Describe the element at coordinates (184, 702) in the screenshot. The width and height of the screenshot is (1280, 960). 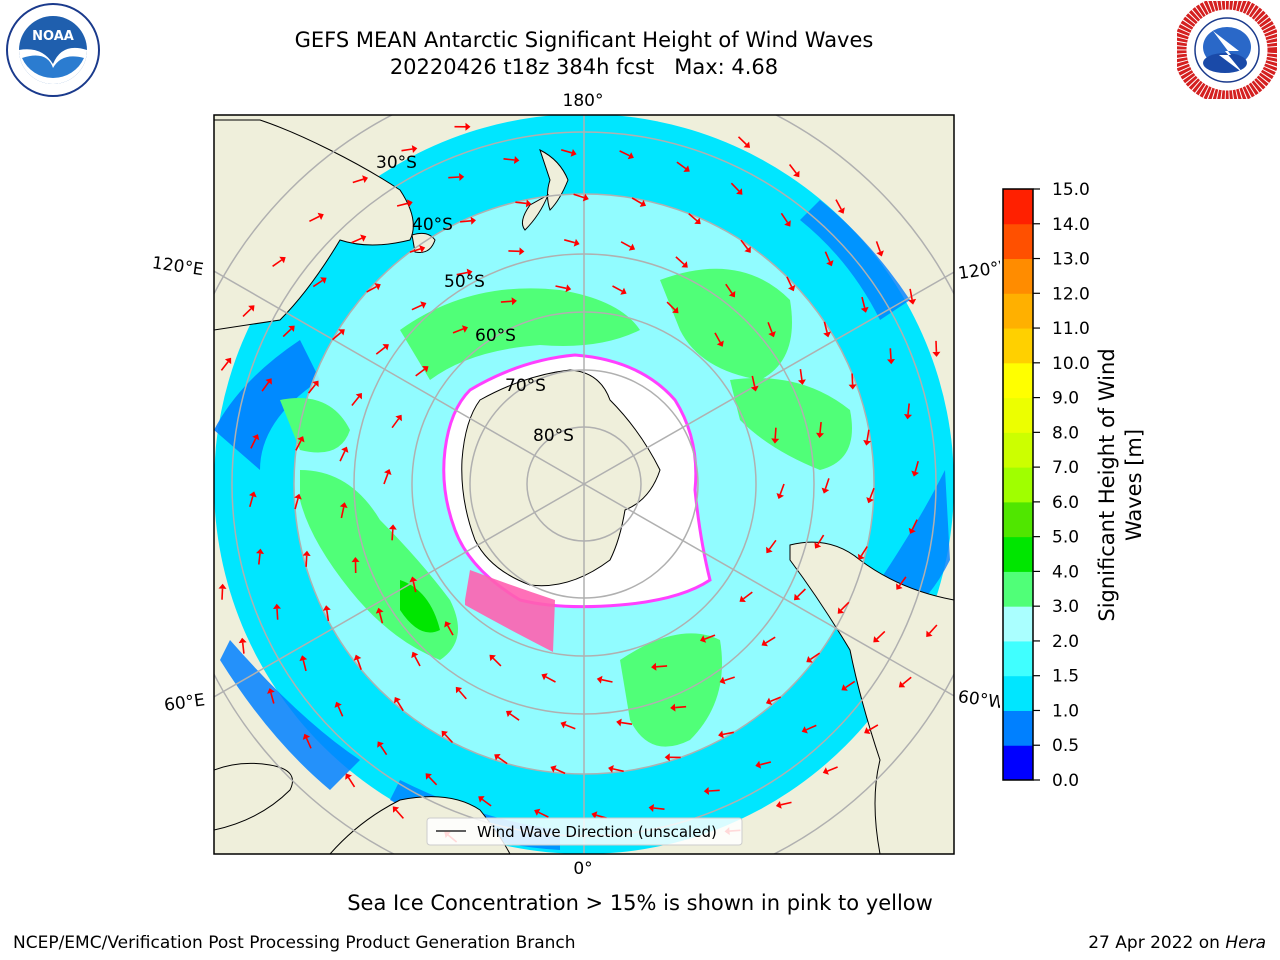
I see `lon-label-60e: 60°E` at that location.